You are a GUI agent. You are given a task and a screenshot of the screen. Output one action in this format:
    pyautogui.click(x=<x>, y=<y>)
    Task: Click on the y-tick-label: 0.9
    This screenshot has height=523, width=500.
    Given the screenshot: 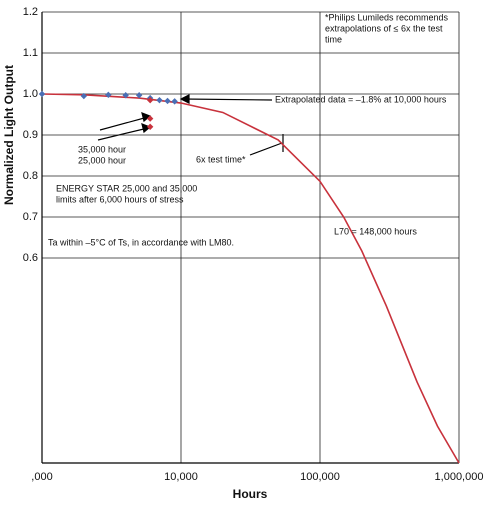 What is the action you would take?
    pyautogui.click(x=30, y=135)
    